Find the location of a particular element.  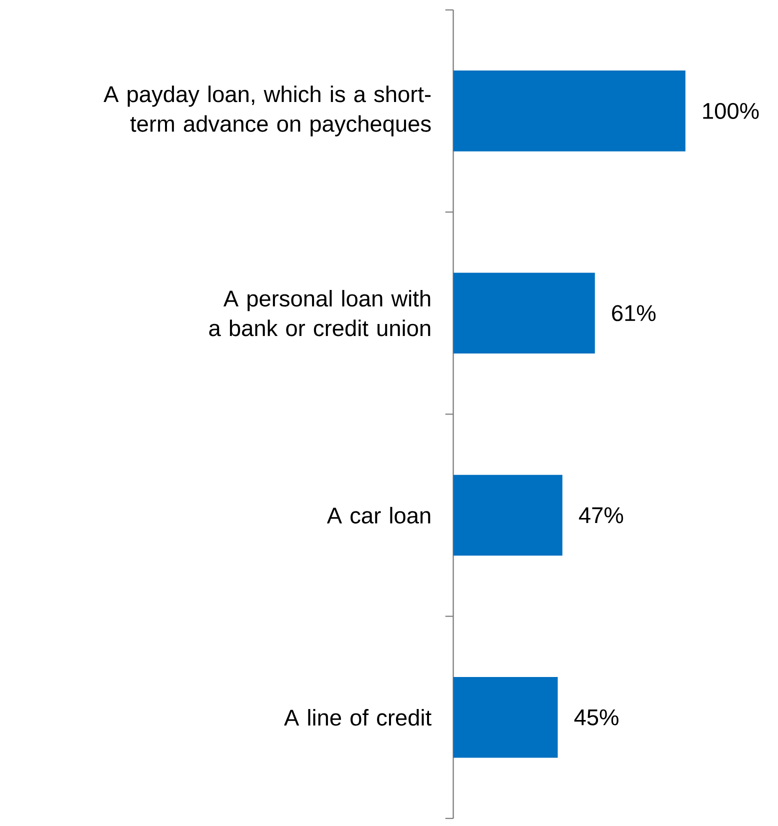

y-tick-label: A line of credit is located at coordinates (358, 717).